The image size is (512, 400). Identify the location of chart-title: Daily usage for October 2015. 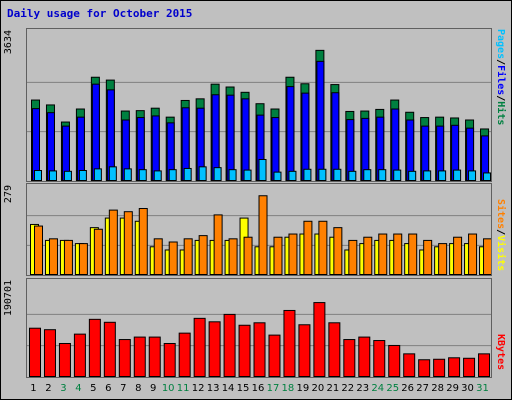
(100, 13).